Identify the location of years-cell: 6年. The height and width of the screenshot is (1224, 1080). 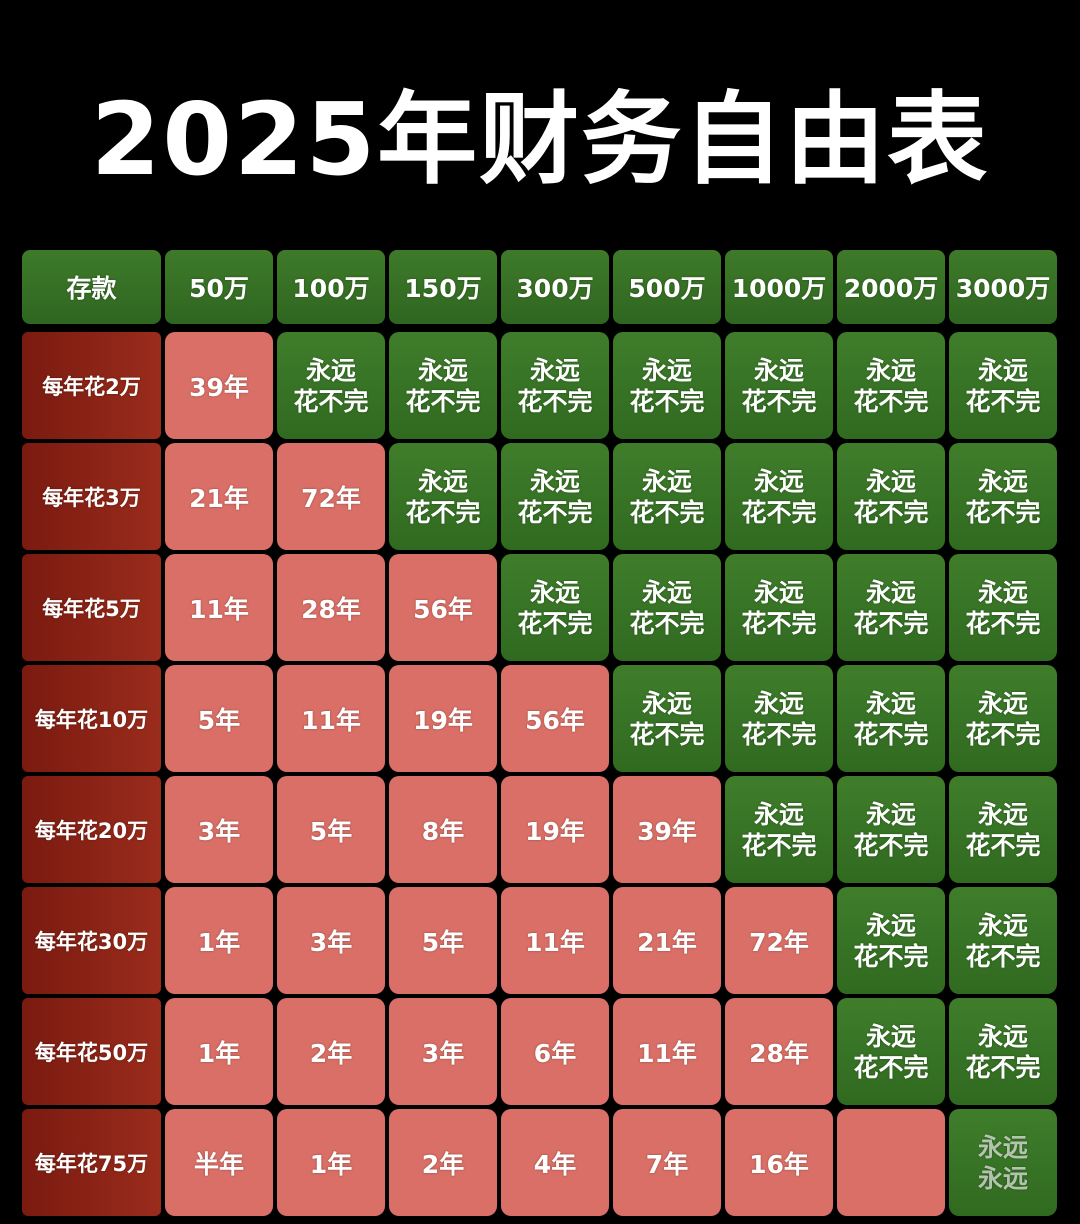
(555, 1051).